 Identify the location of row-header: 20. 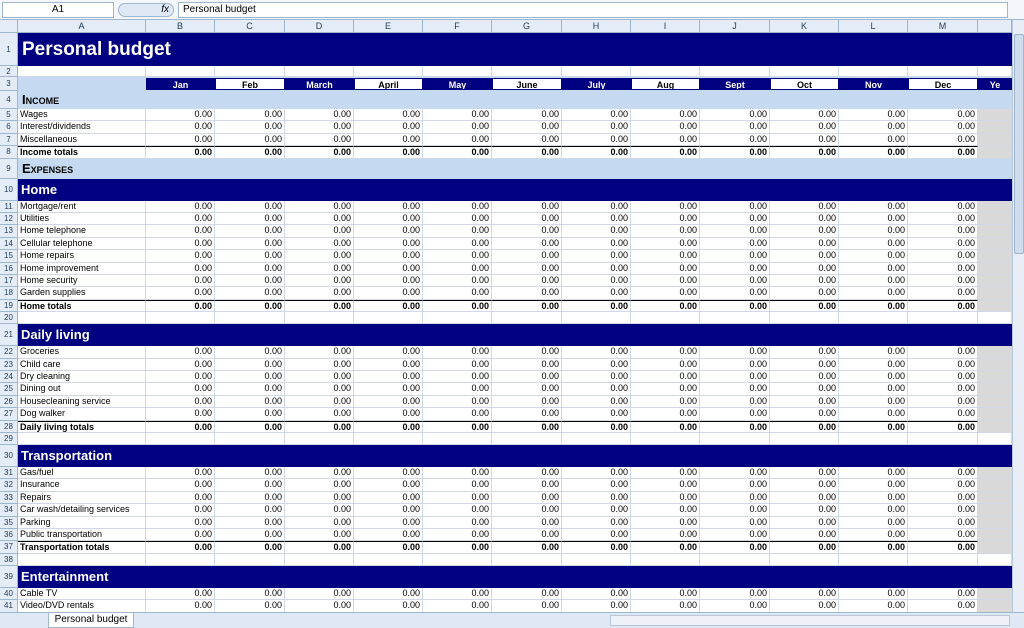
(9, 318).